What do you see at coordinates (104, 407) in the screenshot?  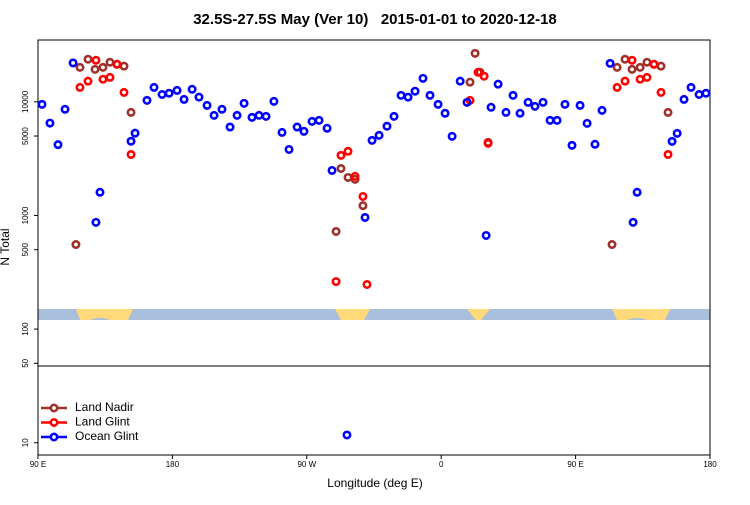 I see `legend-label: Land Nadir` at bounding box center [104, 407].